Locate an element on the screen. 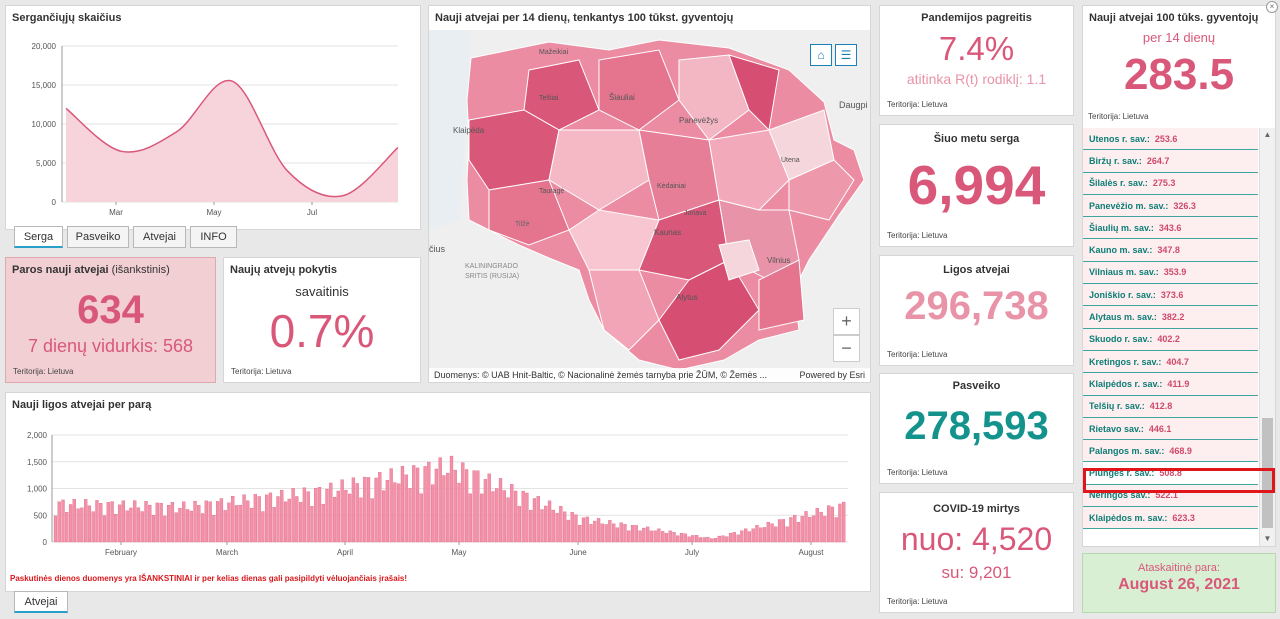 This screenshot has height=619, width=1280. map-label-siauliai: Šiauliai is located at coordinates (622, 97).